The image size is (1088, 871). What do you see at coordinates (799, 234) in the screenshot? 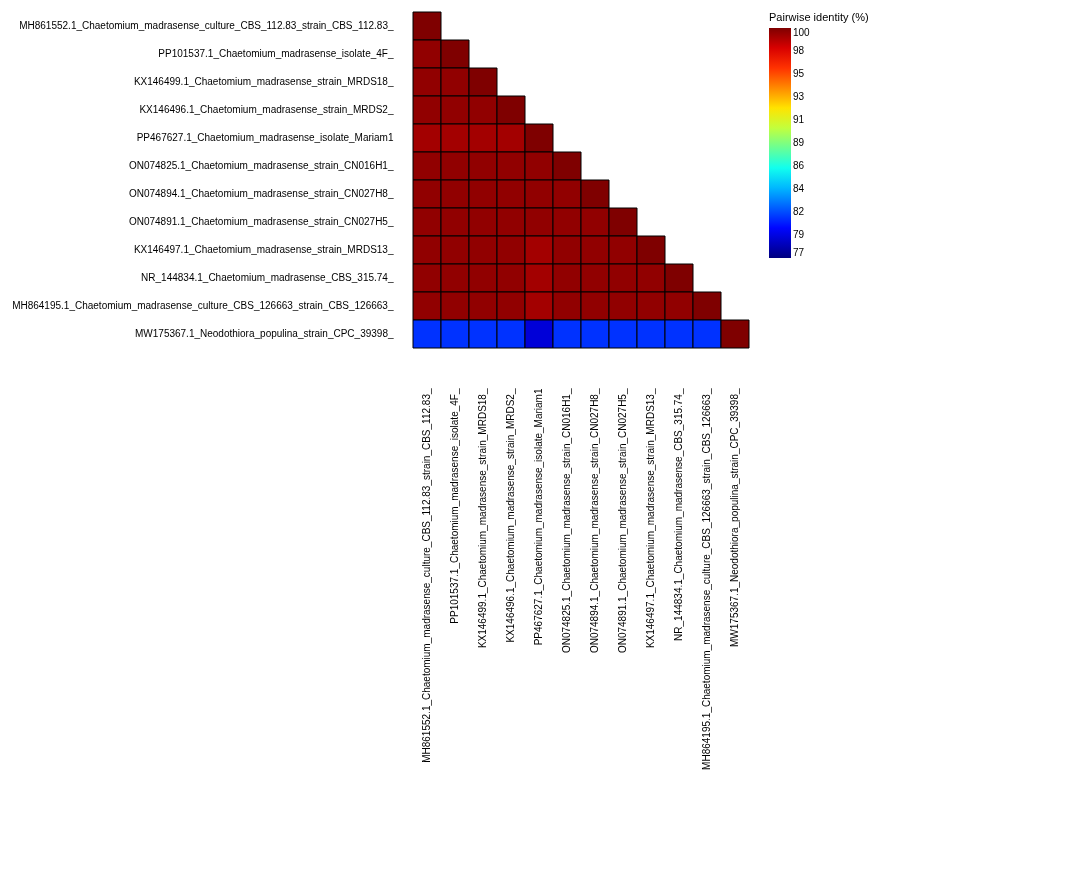
I see `color-bar-label: 79` at bounding box center [799, 234].